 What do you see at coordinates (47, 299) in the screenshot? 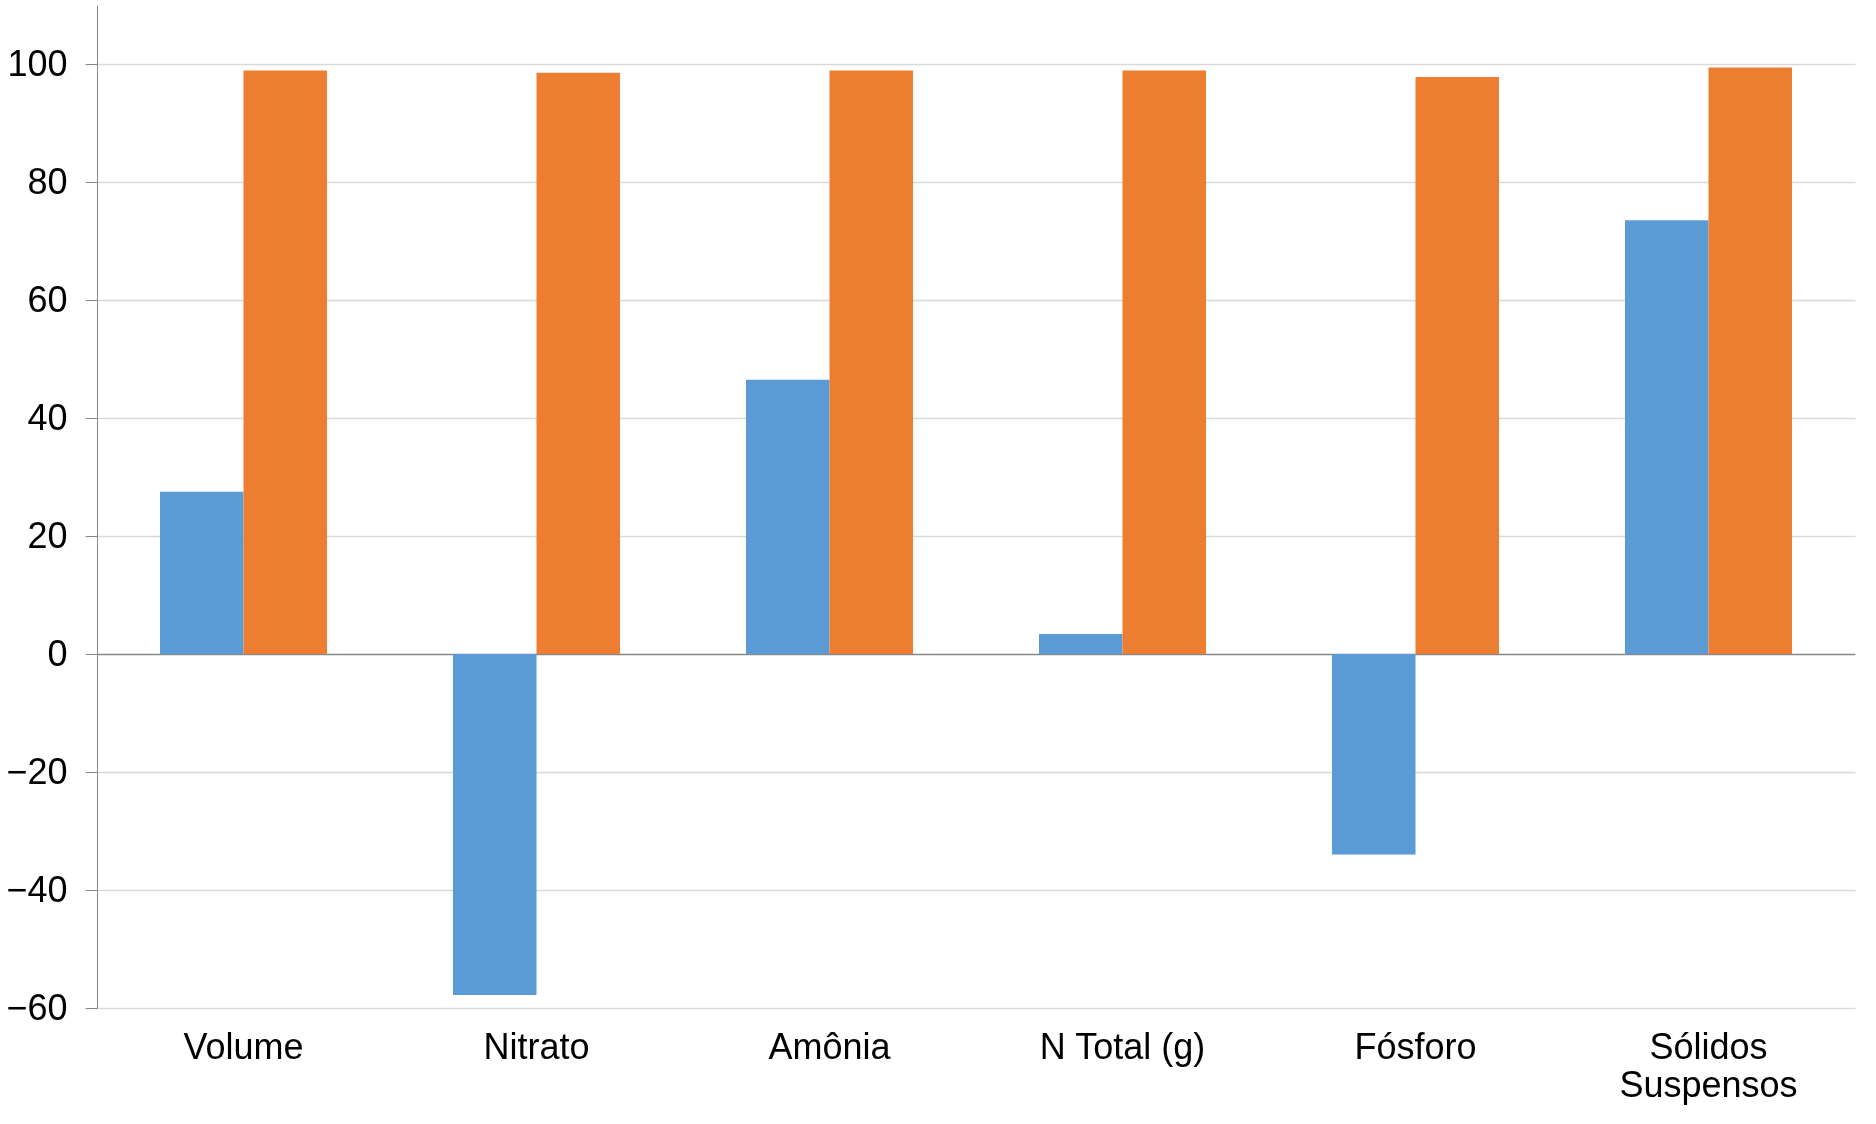
I see `y-tick-label: 60` at bounding box center [47, 299].